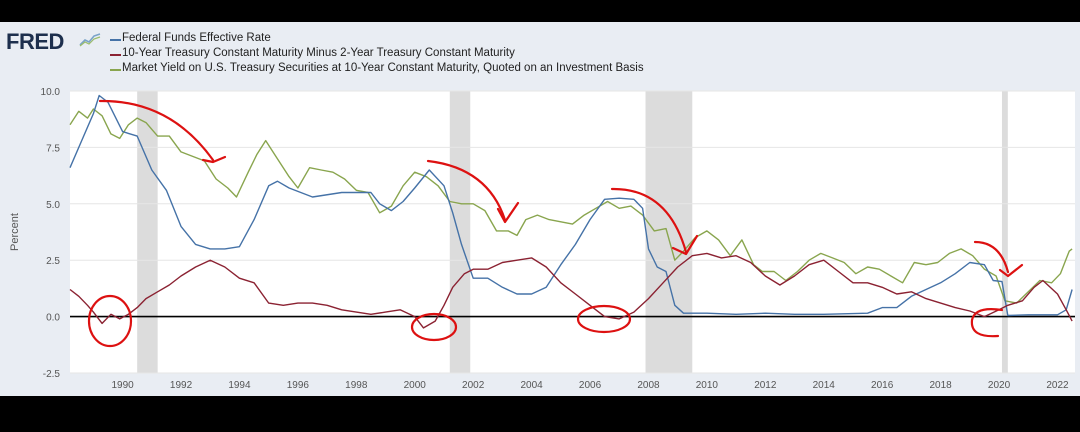  I want to click on y-tick-labels: -2.5 0.0 2.5 5.0 7.5 10.0, so click(51, 233).